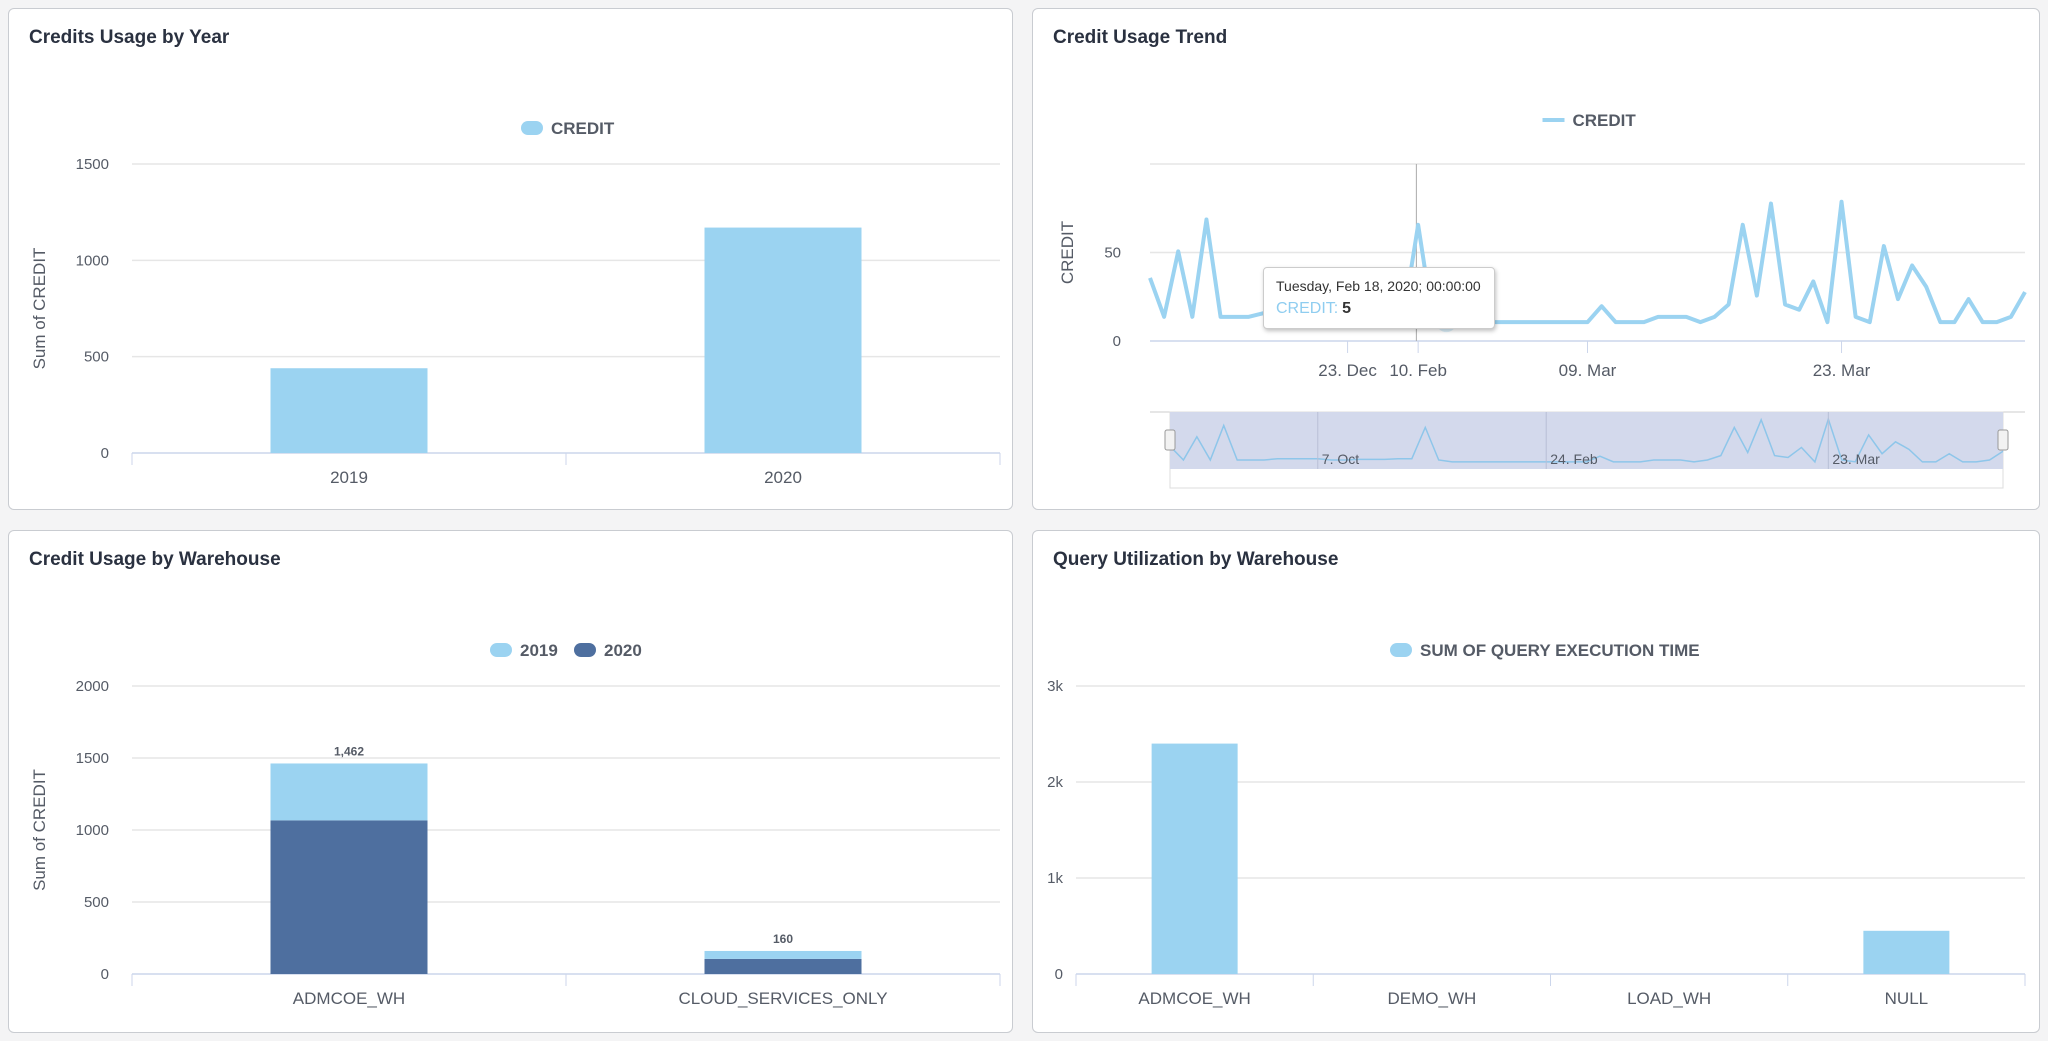 The image size is (2048, 1041). I want to click on navigator-series-line, so click(1586, 440).